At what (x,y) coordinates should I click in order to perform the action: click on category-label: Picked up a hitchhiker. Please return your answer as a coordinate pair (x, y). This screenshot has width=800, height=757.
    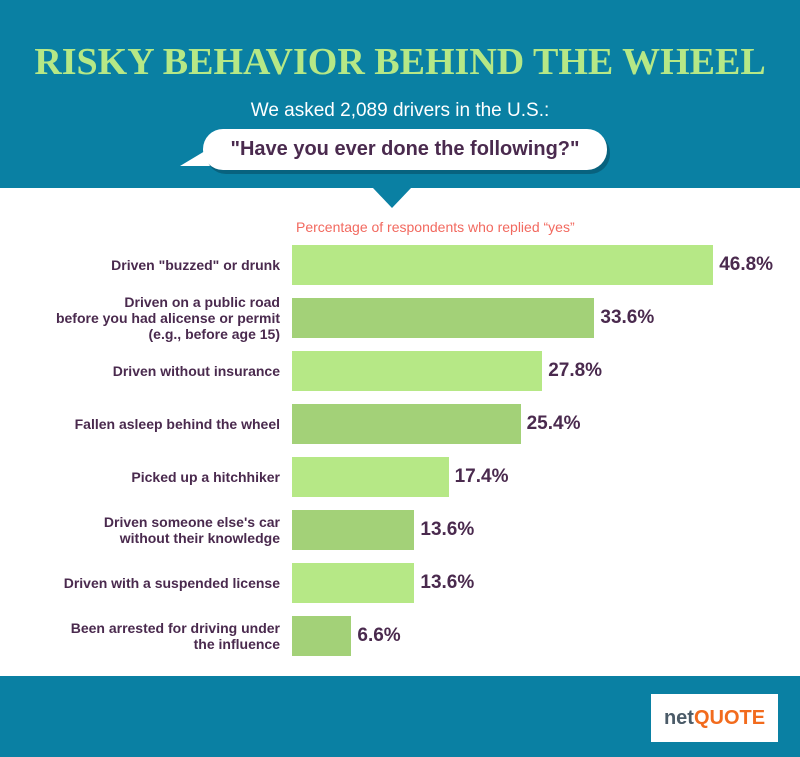
    Looking at the image, I should click on (205, 477).